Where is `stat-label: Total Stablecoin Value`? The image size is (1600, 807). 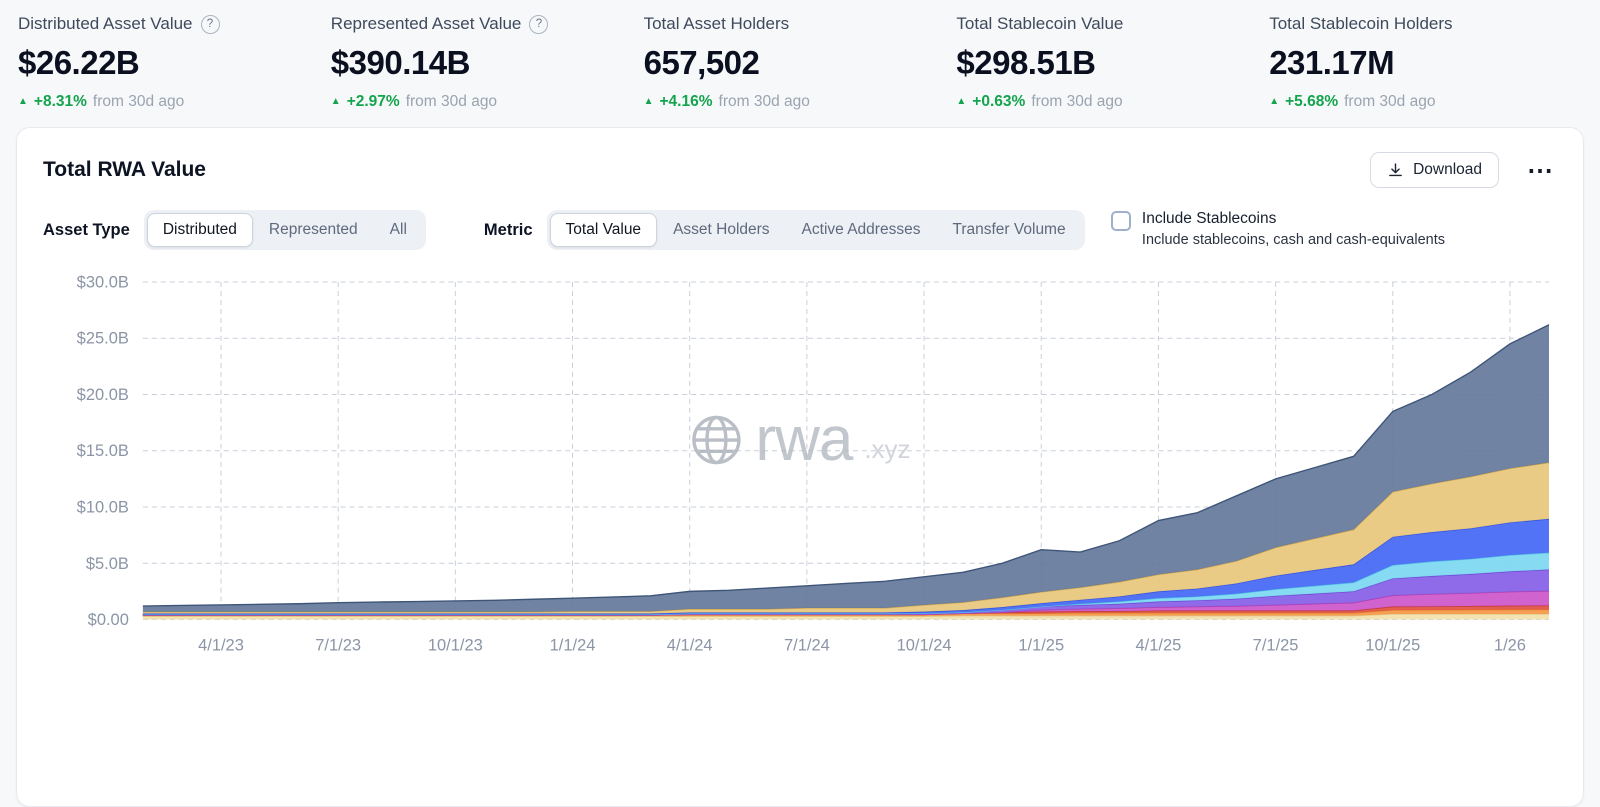
stat-label: Total Stablecoin Value is located at coordinates (1040, 23).